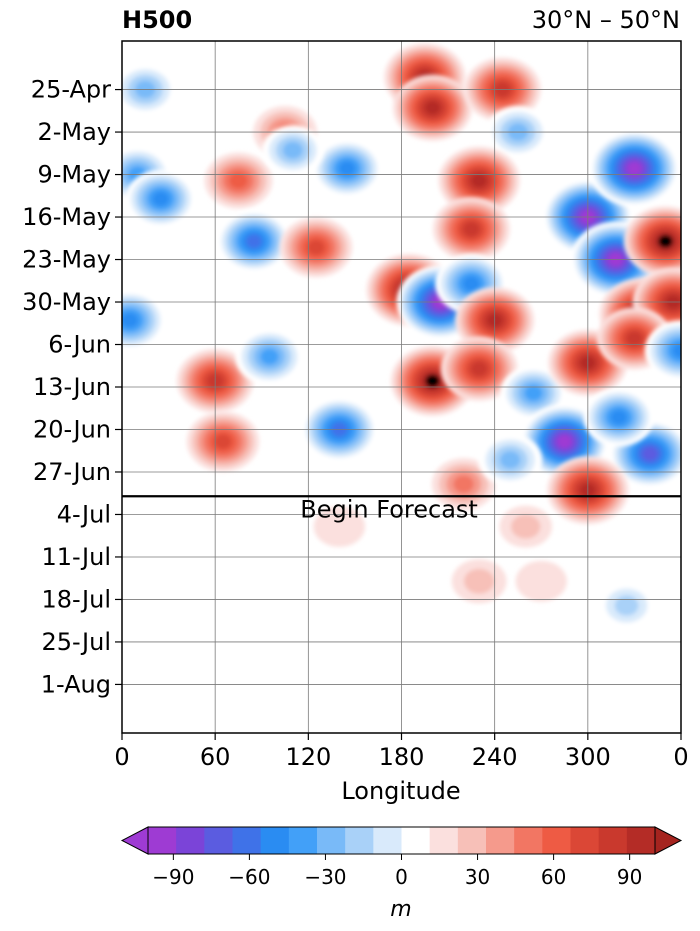 This screenshot has width=700, height=931. What do you see at coordinates (77, 642) in the screenshot?
I see `y-tick-label: 25-Jul` at bounding box center [77, 642].